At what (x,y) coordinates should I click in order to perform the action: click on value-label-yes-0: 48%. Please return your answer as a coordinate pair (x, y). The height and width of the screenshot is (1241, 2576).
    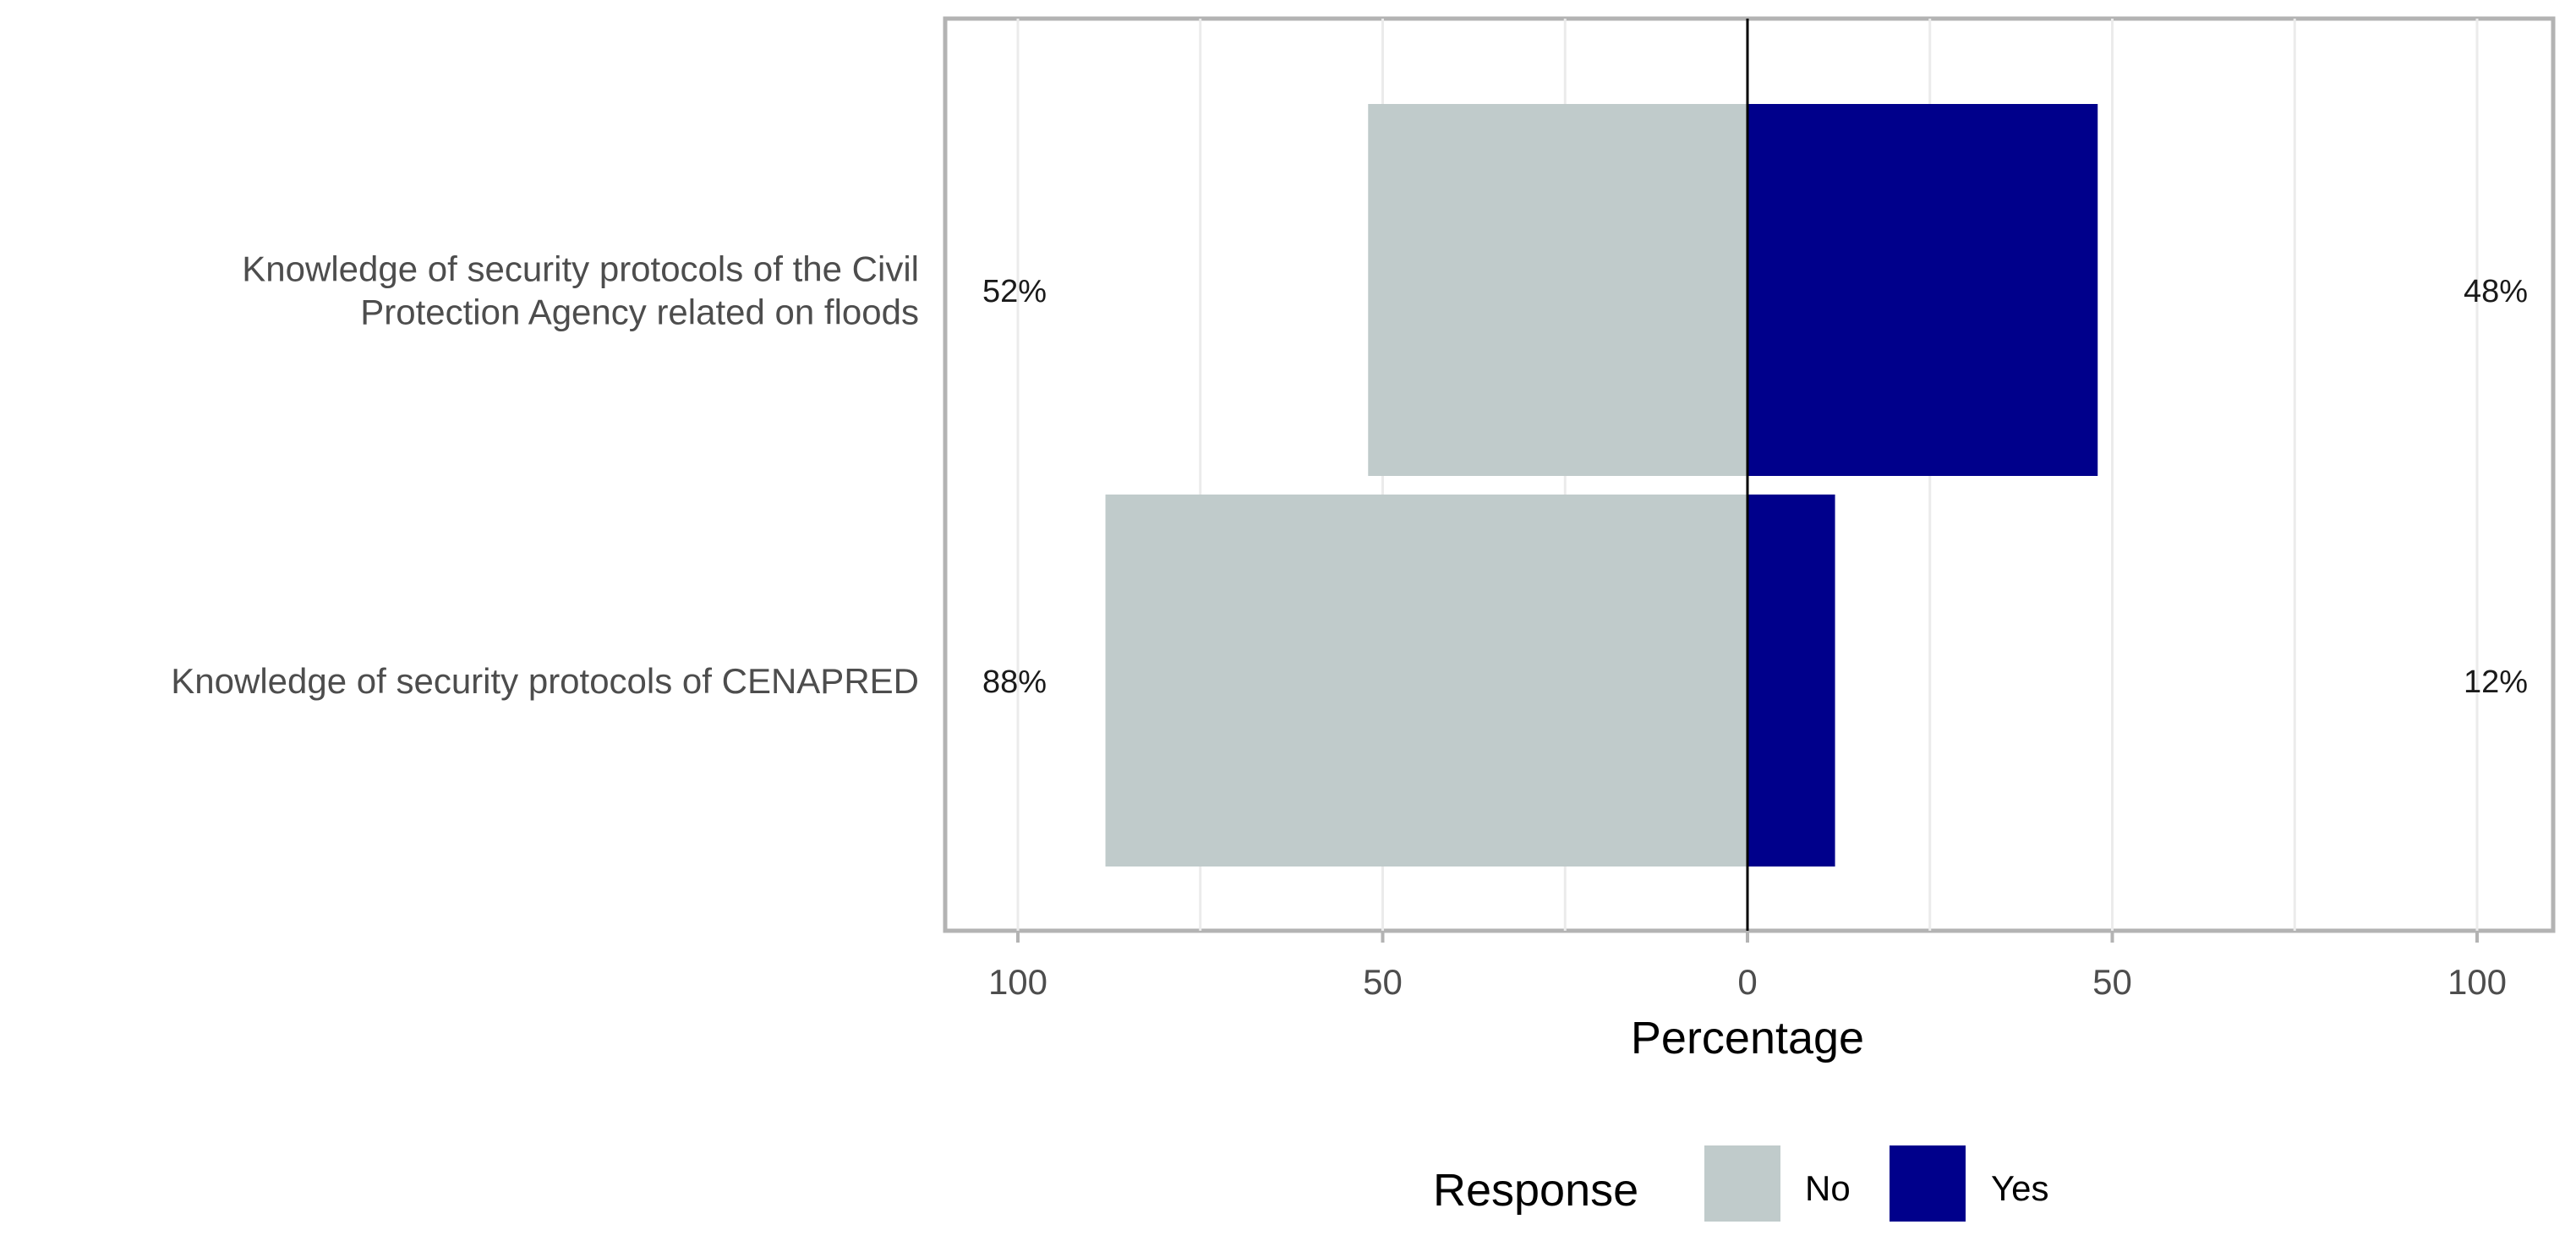
    Looking at the image, I should click on (2496, 291).